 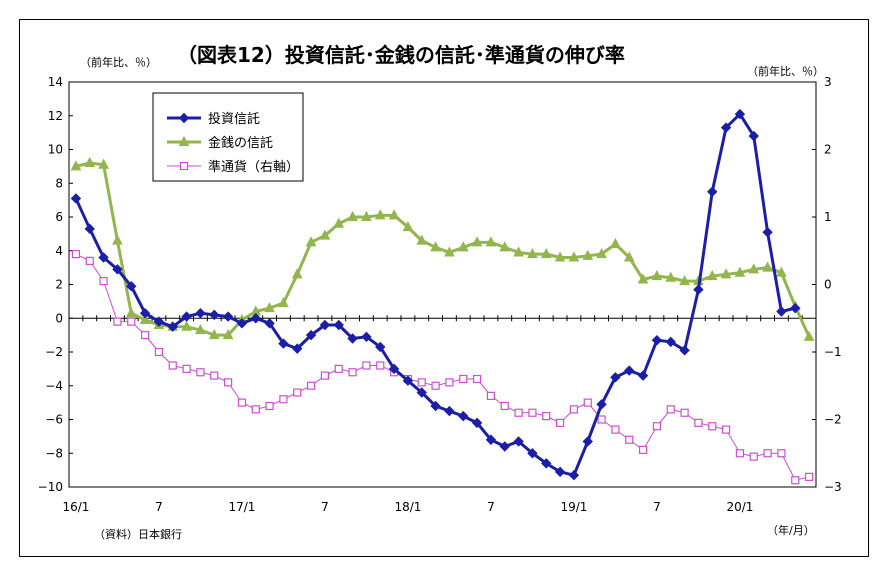 What do you see at coordinates (59, 251) in the screenshot?
I see `left-tick-label: 4` at bounding box center [59, 251].